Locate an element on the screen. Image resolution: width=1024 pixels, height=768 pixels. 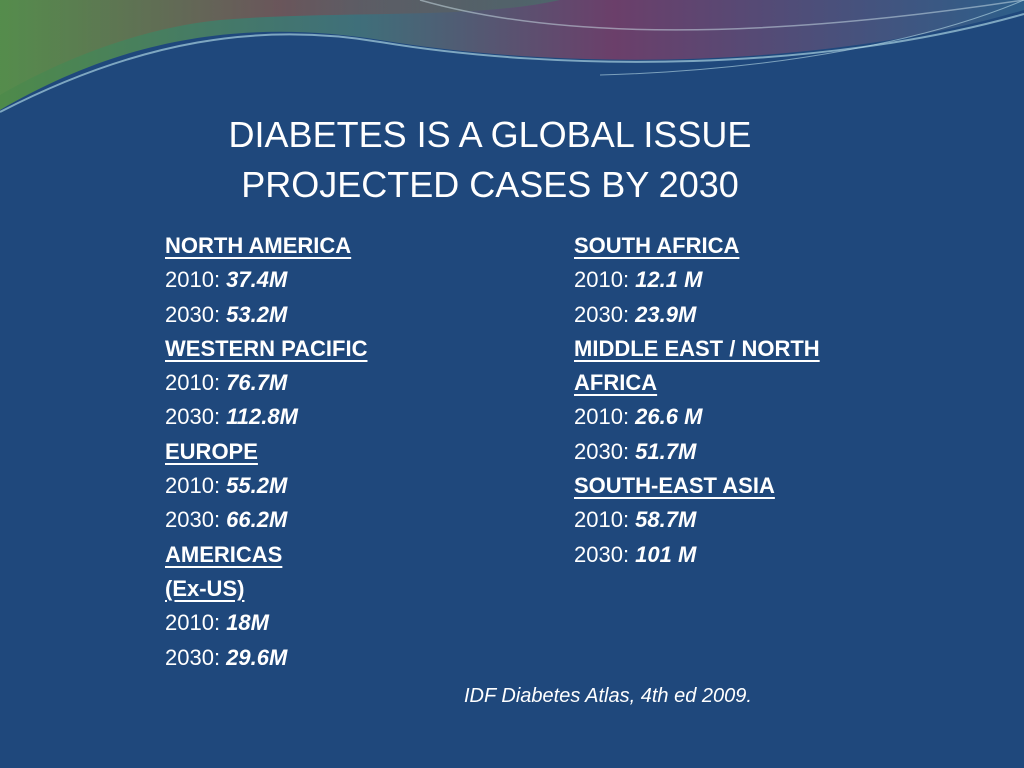
cases-2030-line: 2030: 112.8M is located at coordinates (365, 417).